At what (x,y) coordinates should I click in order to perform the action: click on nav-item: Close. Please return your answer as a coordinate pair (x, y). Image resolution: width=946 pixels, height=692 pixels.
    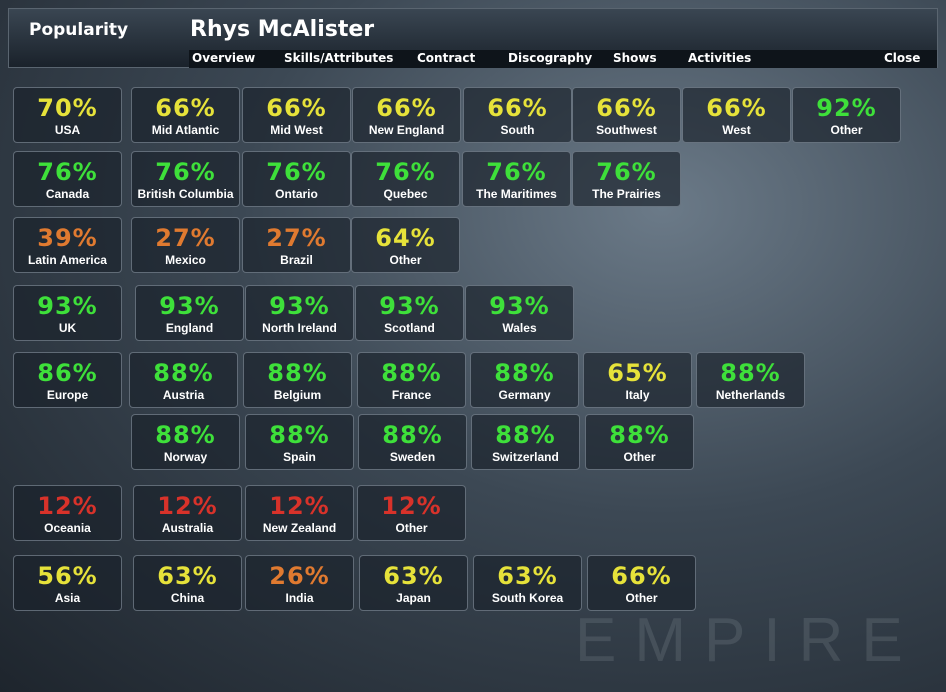
    Looking at the image, I should click on (902, 58).